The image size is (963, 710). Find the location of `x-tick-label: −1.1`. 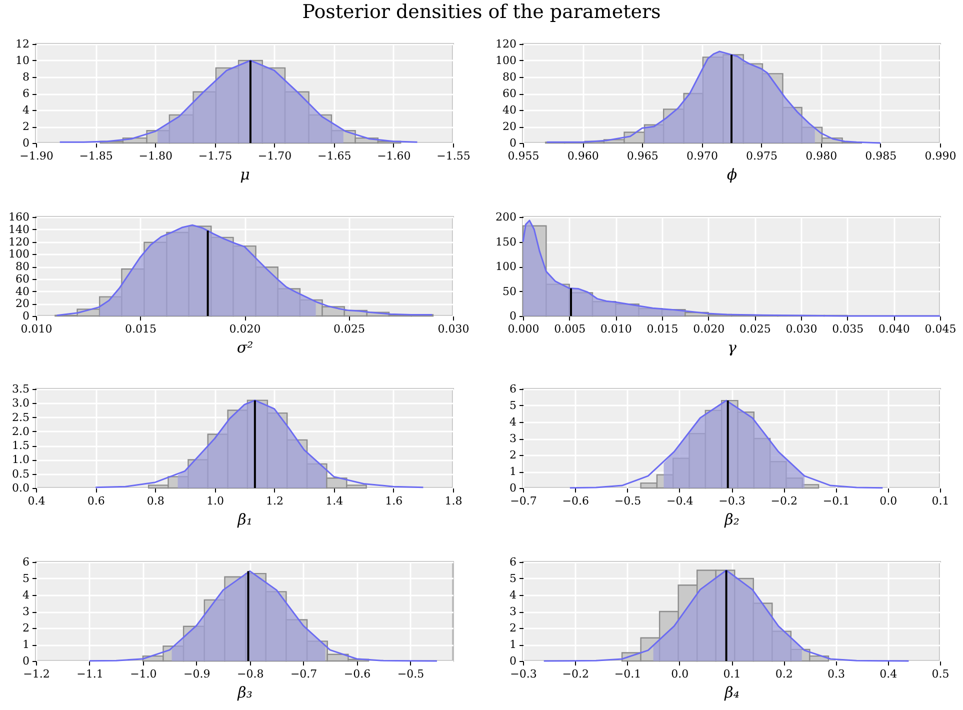

x-tick-label: −1.1 is located at coordinates (90, 673).